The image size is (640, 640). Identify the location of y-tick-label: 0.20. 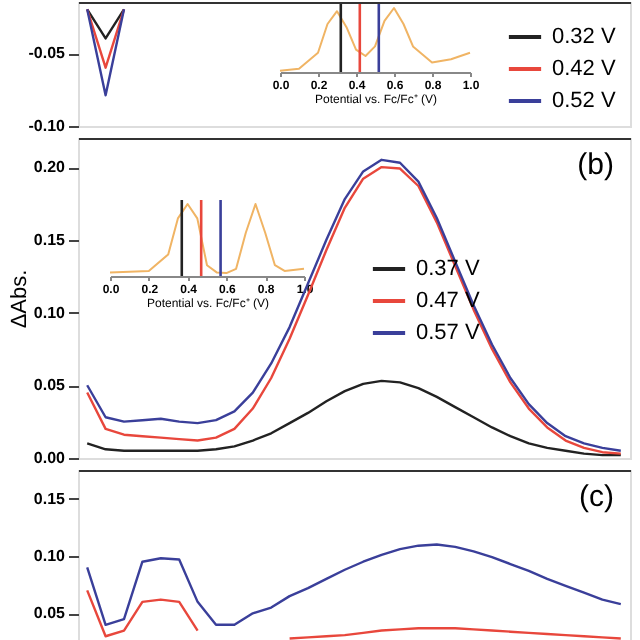
(50, 167).